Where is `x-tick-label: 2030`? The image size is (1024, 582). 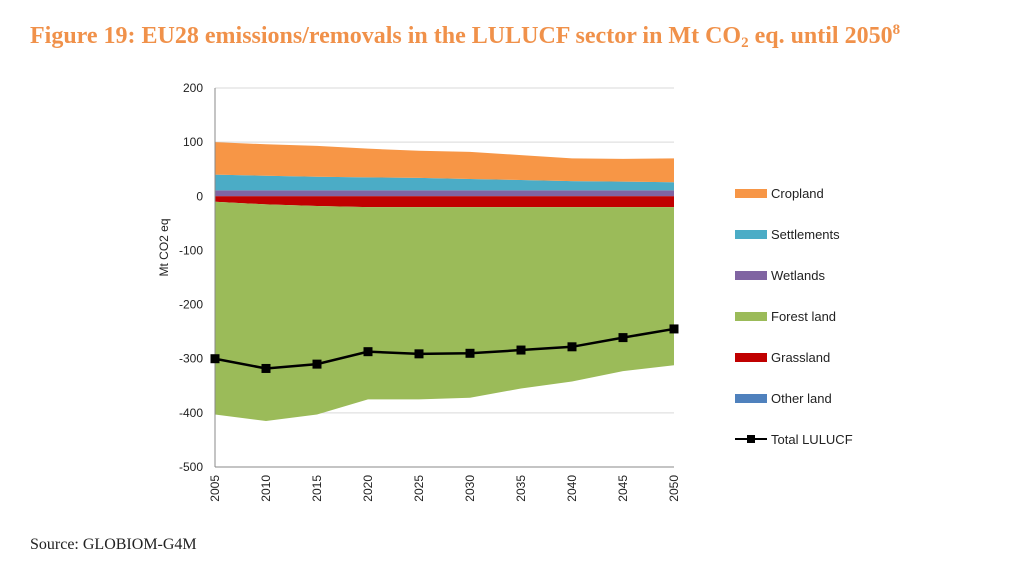
x-tick-label: 2030 is located at coordinates (470, 488).